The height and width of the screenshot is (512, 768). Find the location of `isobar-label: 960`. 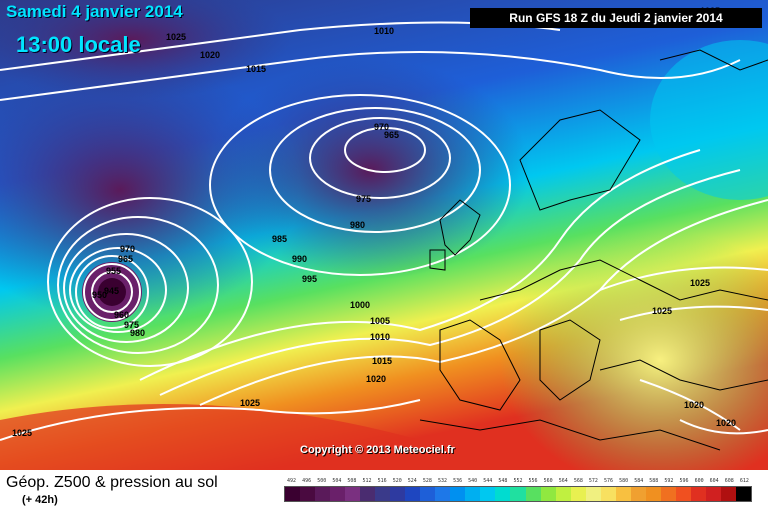

isobar-label: 960 is located at coordinates (121, 315).